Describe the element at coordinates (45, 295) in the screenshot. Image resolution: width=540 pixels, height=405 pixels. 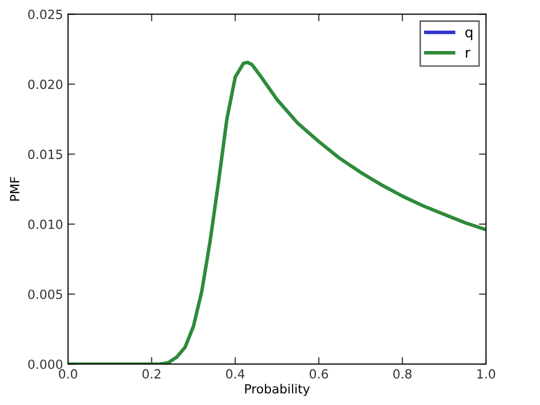
I see `y-tick-label: 0.005` at that location.